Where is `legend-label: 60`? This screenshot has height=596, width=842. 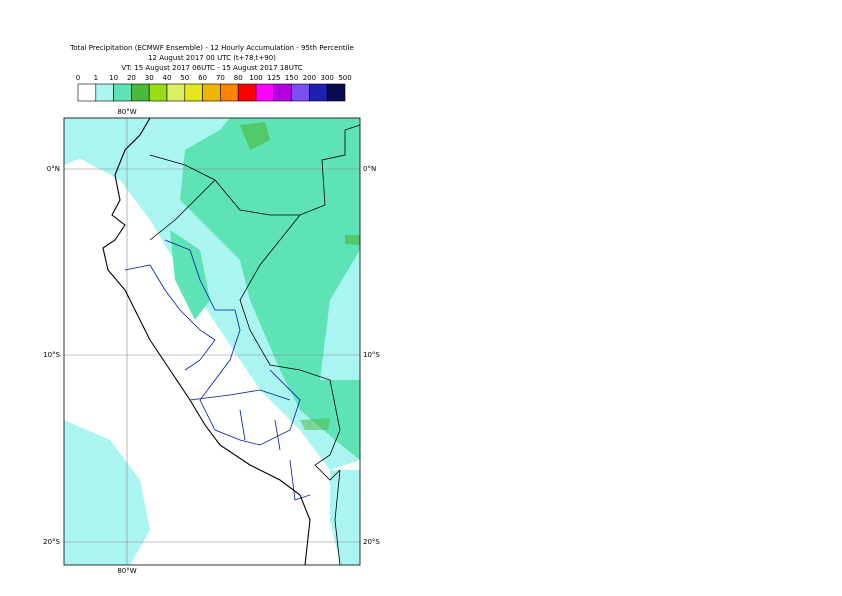 legend-label: 60 is located at coordinates (202, 78).